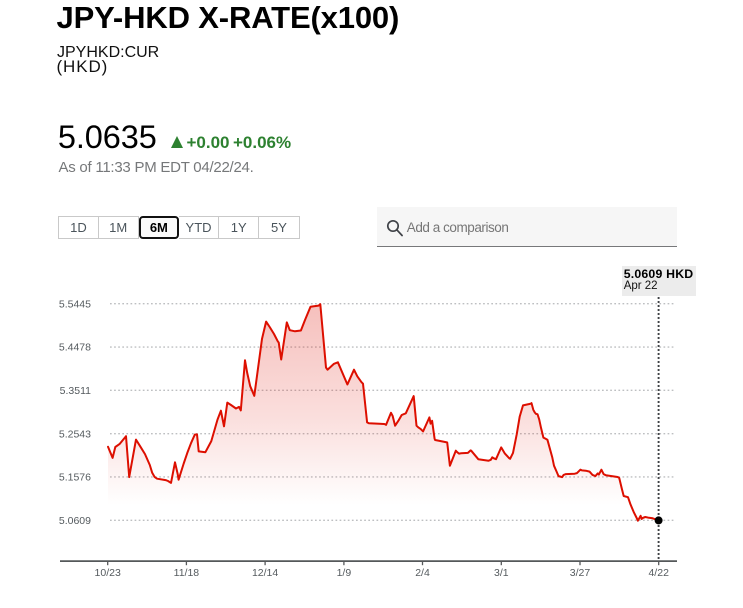 This screenshot has width=743, height=608. Describe the element at coordinates (265, 573) in the screenshot. I see `svg-text: 12/14` at that location.